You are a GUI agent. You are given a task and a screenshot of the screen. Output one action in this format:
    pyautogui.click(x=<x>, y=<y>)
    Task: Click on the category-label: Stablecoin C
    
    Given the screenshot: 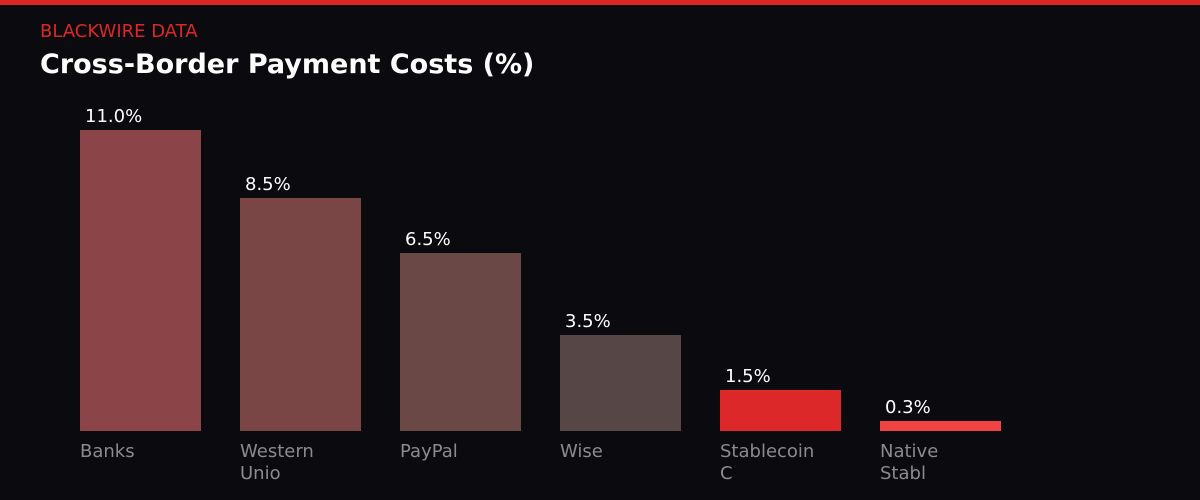 What is the action you would take?
    pyautogui.click(x=785, y=463)
    